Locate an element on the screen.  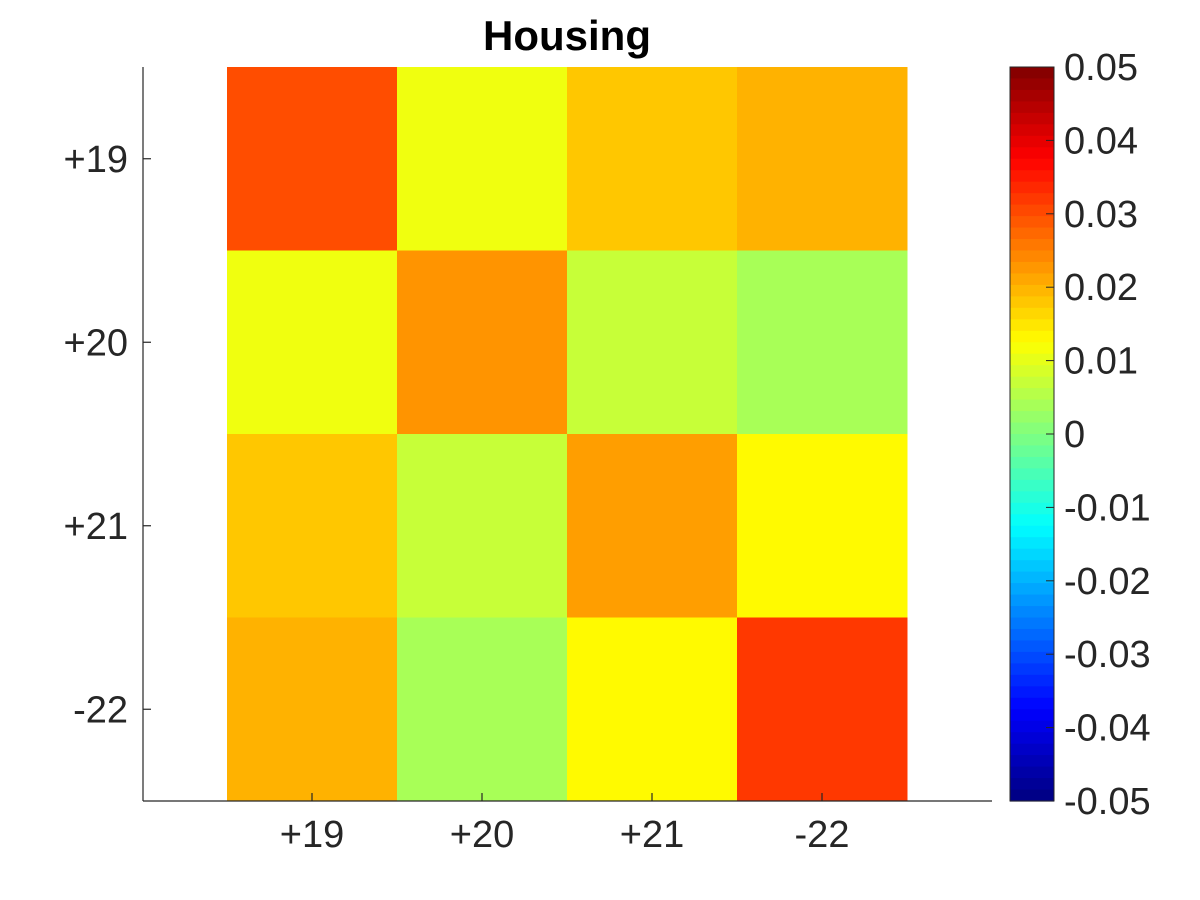
heatmap-cell-r2-c3 is located at coordinates (652, 342).